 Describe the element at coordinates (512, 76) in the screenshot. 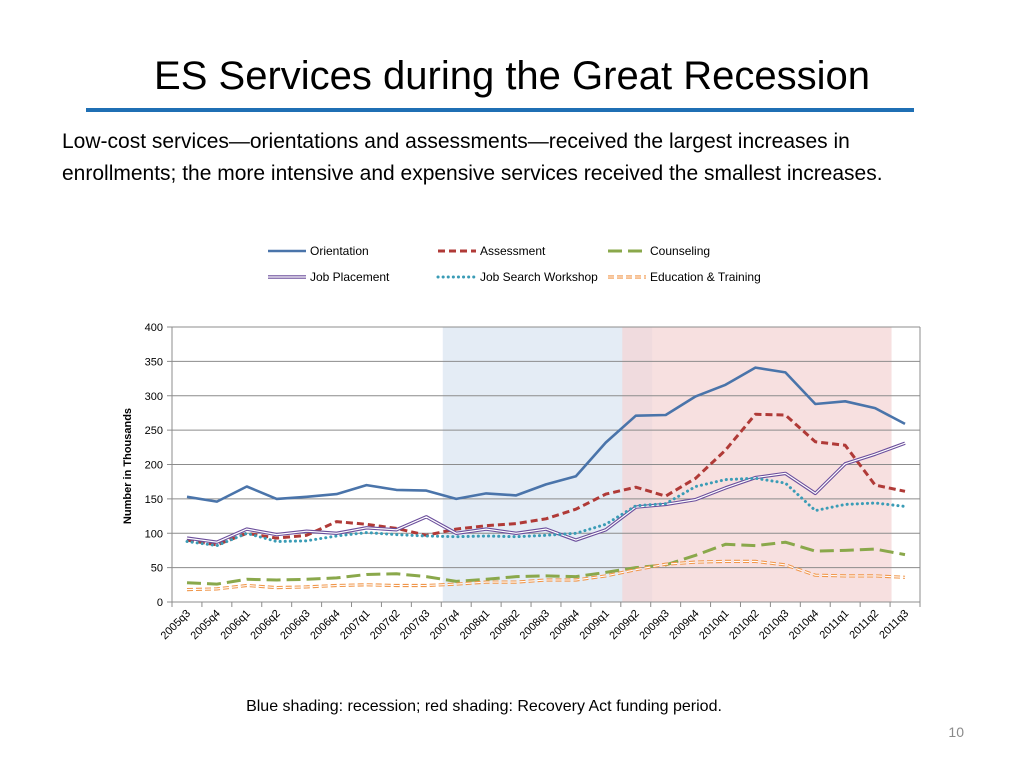

I see `slide-title: ES Services during the Great Recession` at that location.